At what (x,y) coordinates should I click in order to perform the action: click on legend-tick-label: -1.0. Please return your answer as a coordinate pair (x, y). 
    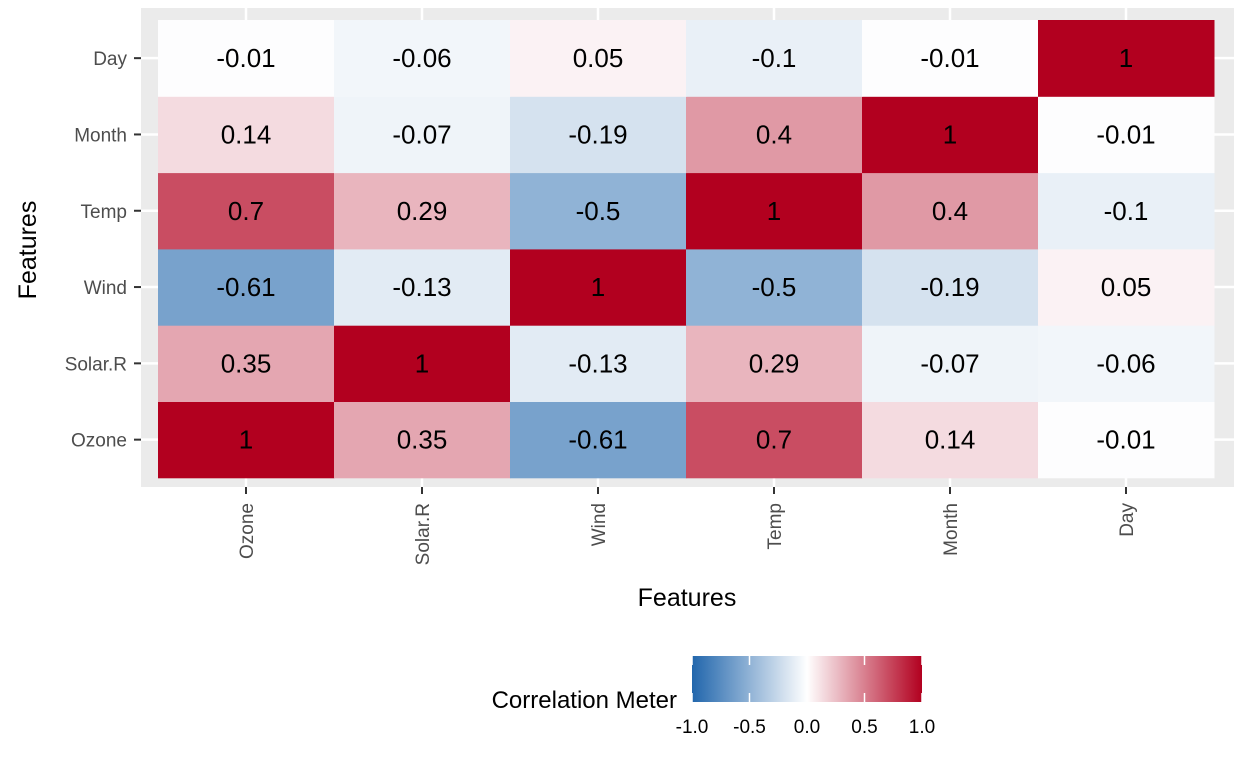
    Looking at the image, I should click on (692, 727).